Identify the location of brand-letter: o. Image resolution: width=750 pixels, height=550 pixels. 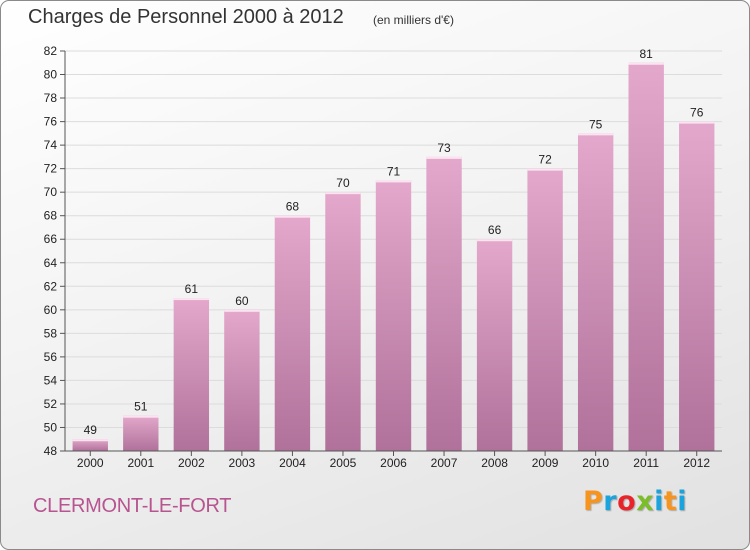
(627, 501).